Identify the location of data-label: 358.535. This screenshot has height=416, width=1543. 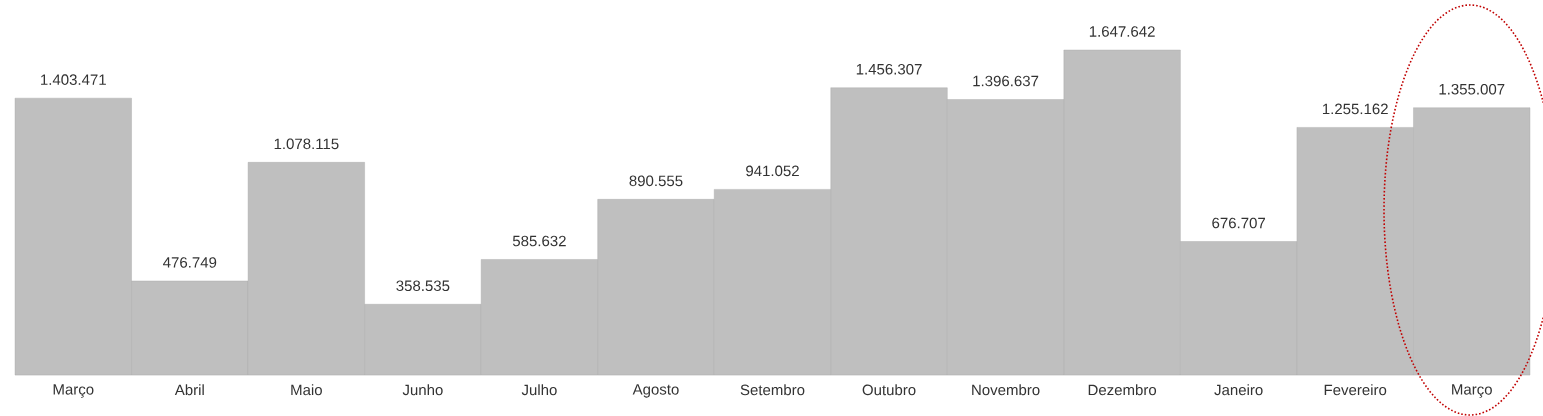
(423, 286).